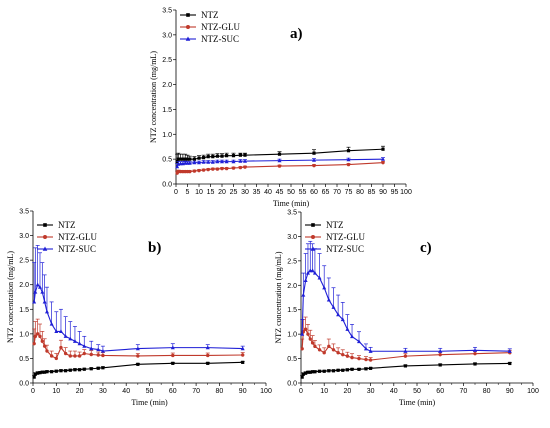 The image size is (550, 428). I want to click on y-tick-label: 1.0, so click(167, 135).